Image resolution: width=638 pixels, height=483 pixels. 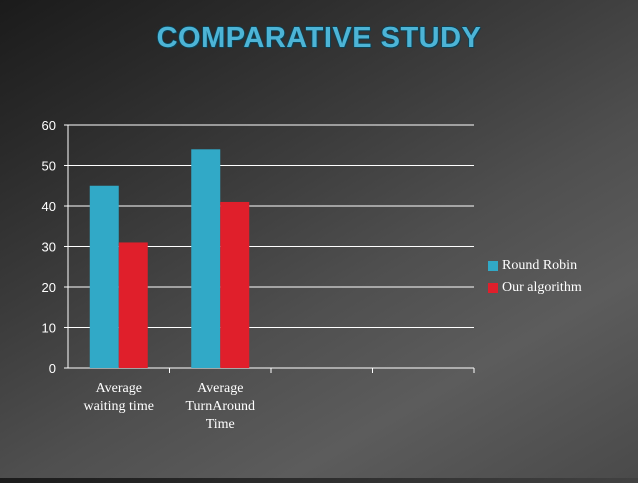 What do you see at coordinates (540, 265) in the screenshot?
I see `legend-label-round-robin: Round Robin` at bounding box center [540, 265].